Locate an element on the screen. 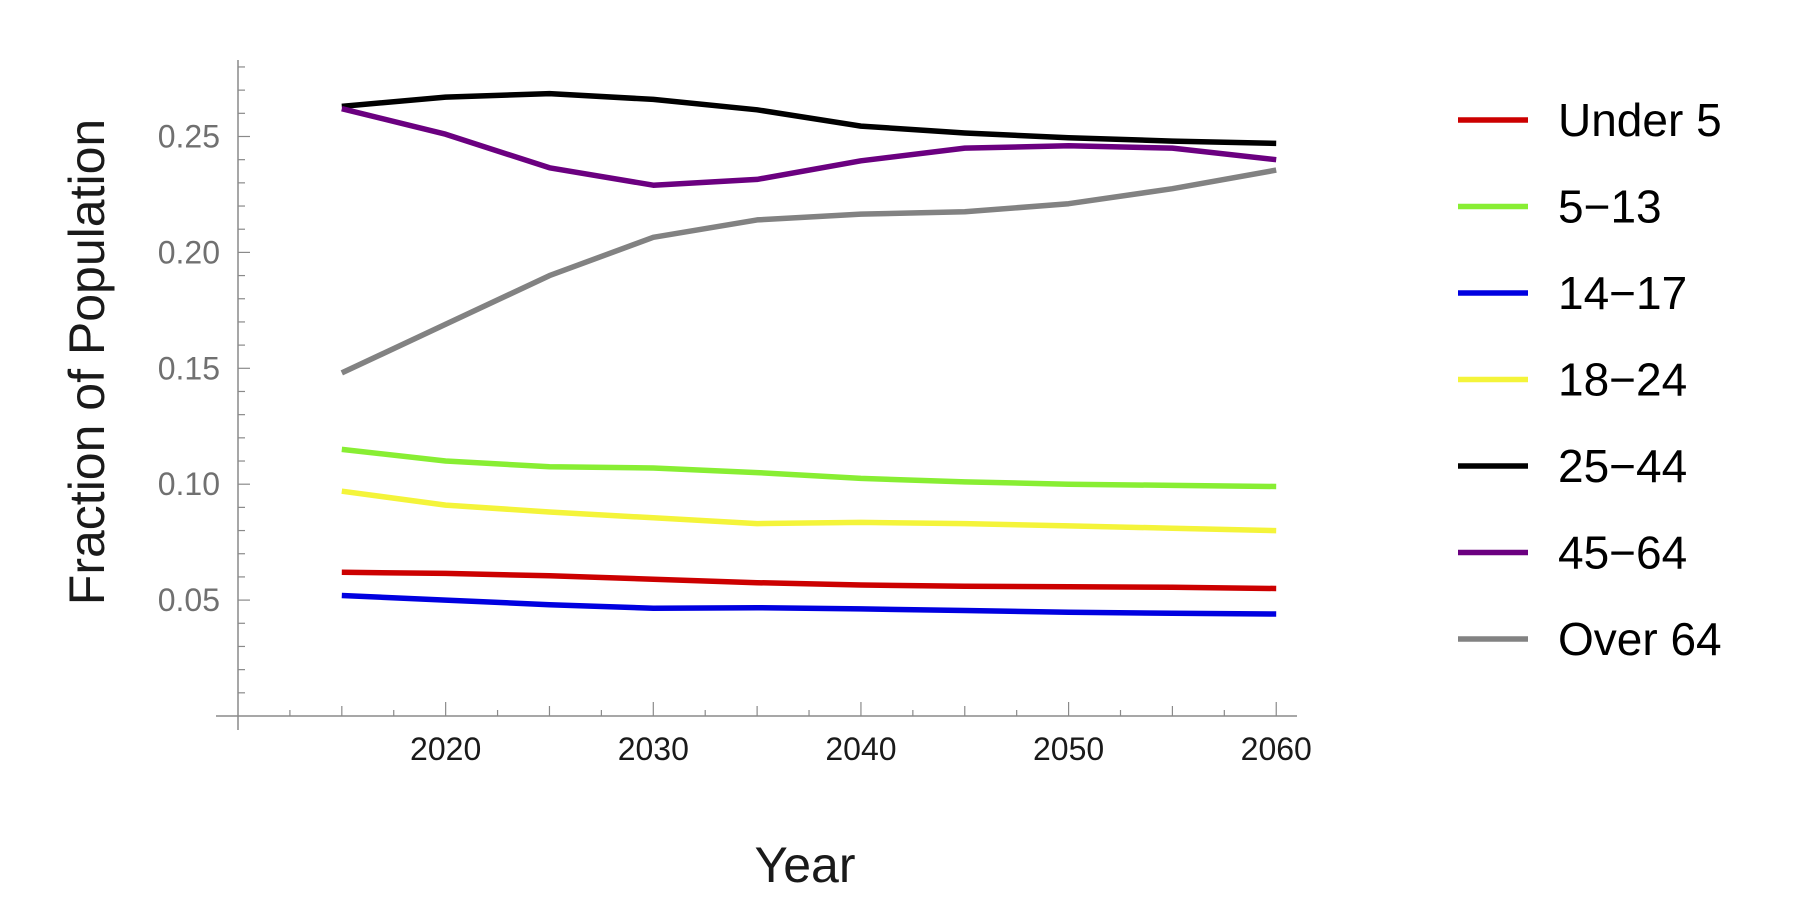 The height and width of the screenshot is (897, 1799). legend-label: 14−17 is located at coordinates (1622, 293).